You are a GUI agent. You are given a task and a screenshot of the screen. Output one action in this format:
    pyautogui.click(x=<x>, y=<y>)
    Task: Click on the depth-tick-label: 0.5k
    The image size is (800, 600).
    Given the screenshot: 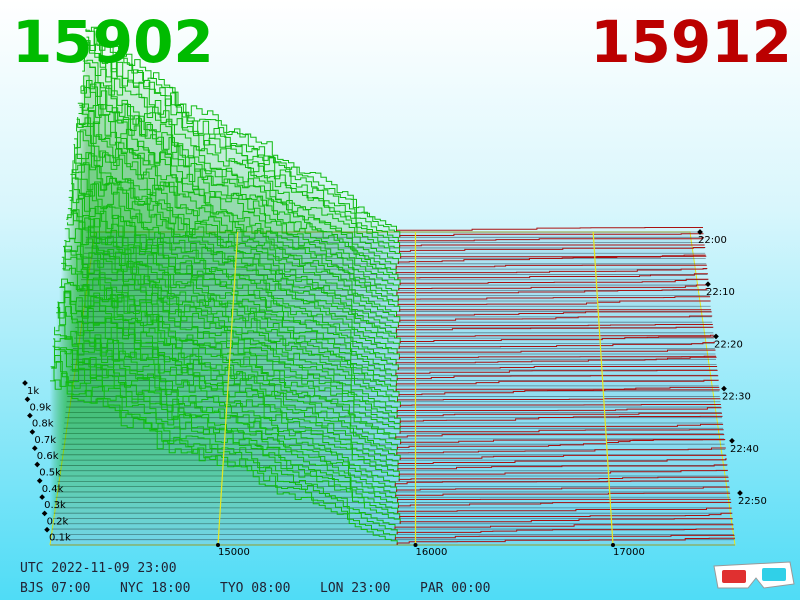 What is the action you would take?
    pyautogui.click(x=50, y=473)
    